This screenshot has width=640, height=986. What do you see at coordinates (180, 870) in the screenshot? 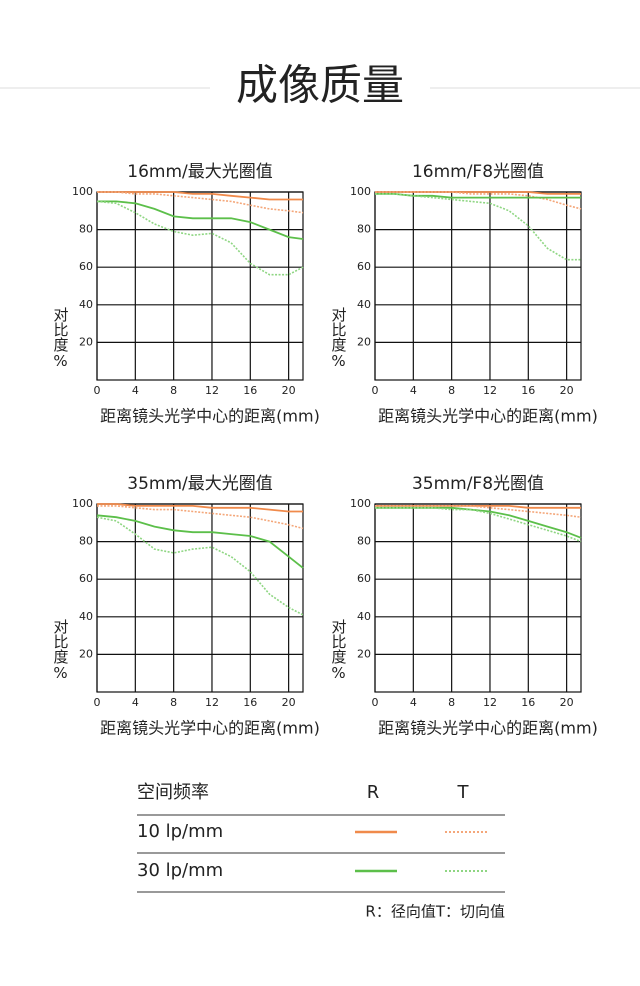
I see `table-cell: 30 lp/mm` at bounding box center [180, 870].